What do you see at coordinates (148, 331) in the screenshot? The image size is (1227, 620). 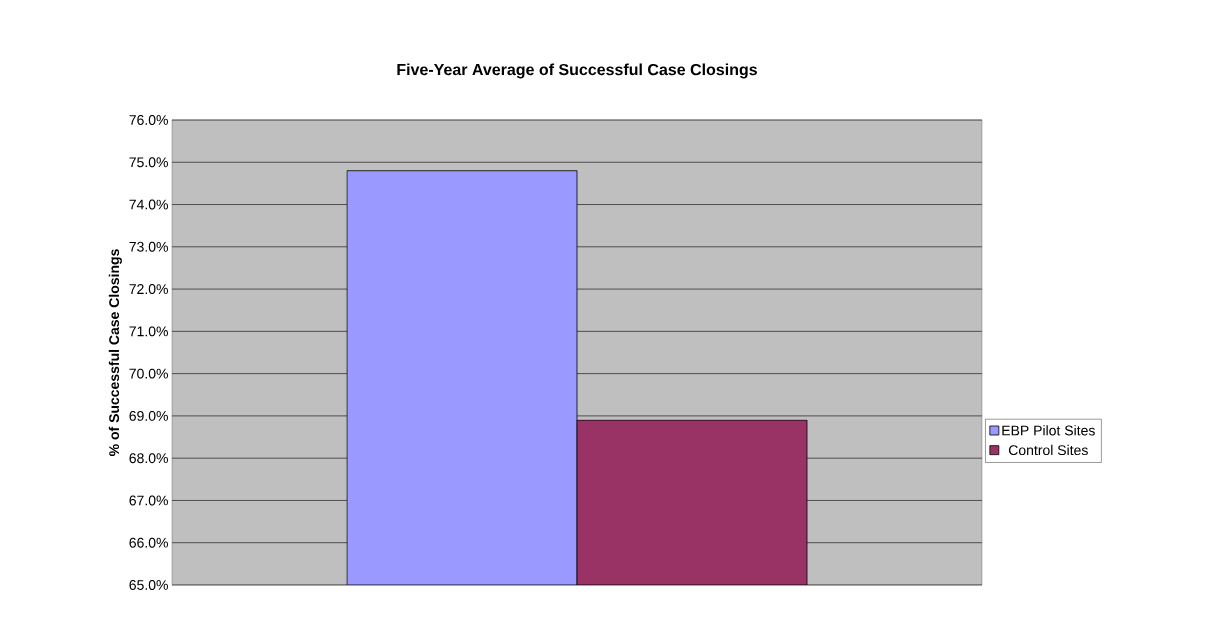 I see `y-tick-label: 71.0%` at bounding box center [148, 331].